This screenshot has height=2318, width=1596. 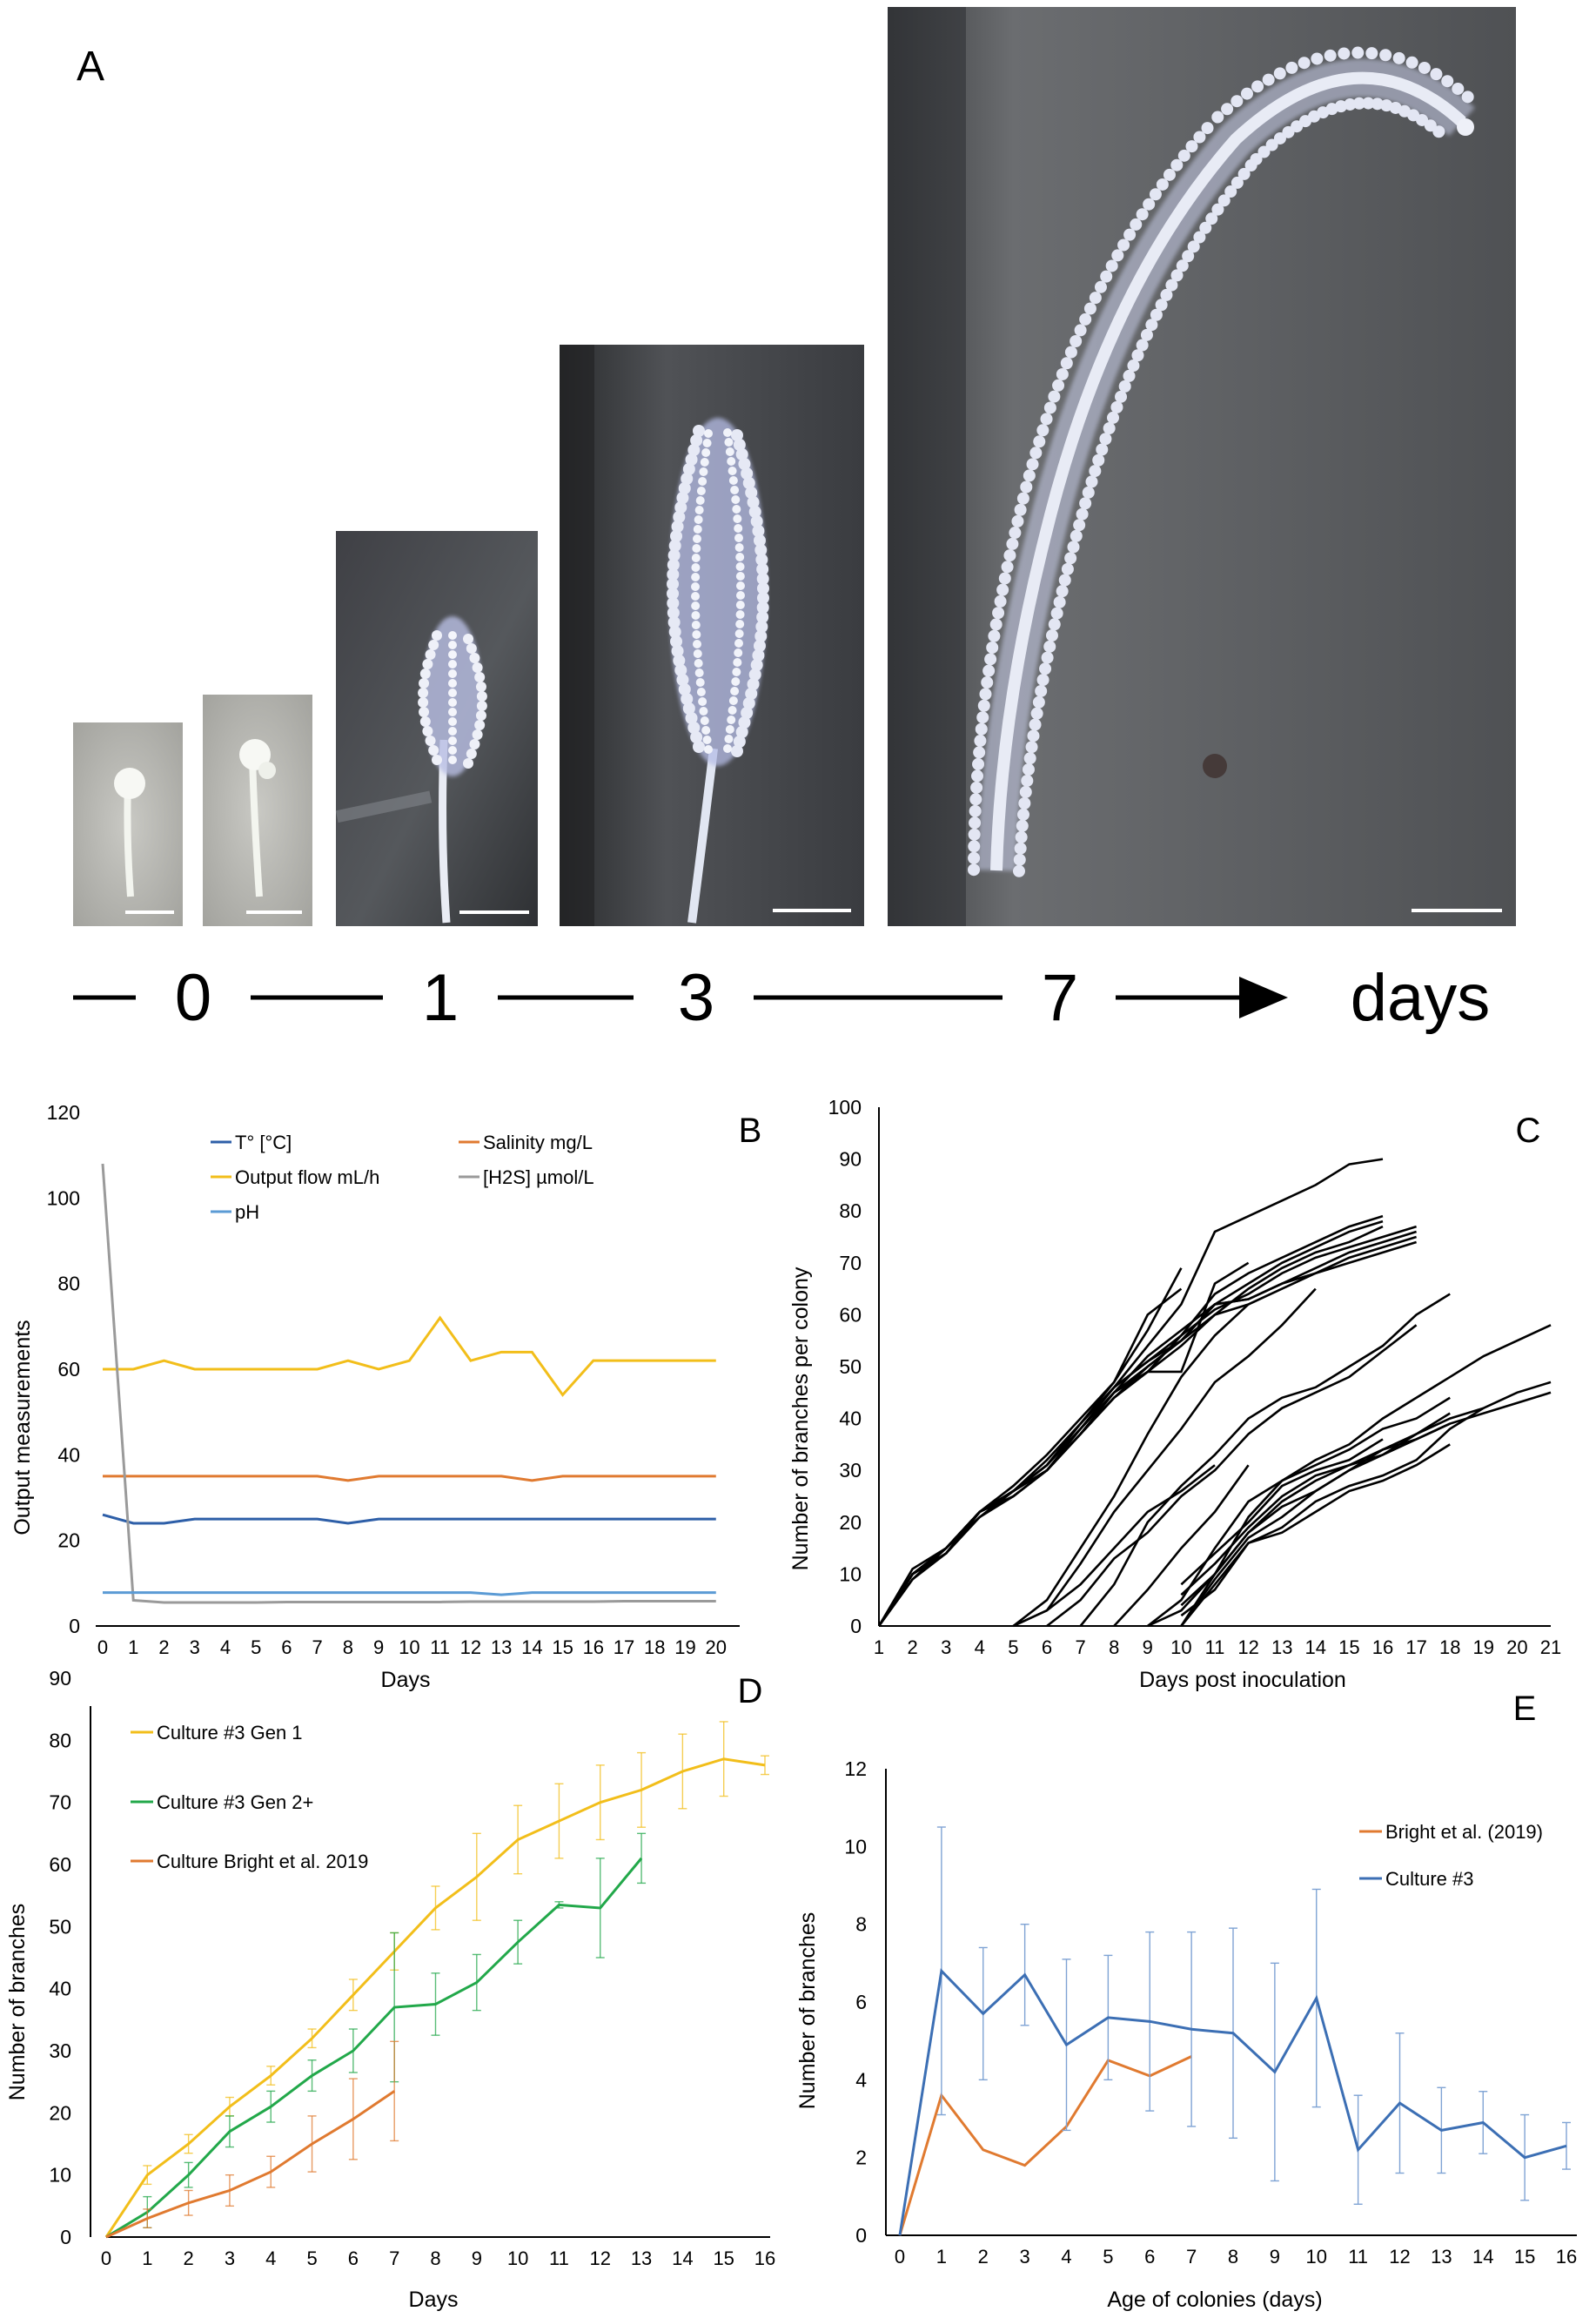 What do you see at coordinates (406, 1680) in the screenshot?
I see `chart-b-xlabel: Days` at bounding box center [406, 1680].